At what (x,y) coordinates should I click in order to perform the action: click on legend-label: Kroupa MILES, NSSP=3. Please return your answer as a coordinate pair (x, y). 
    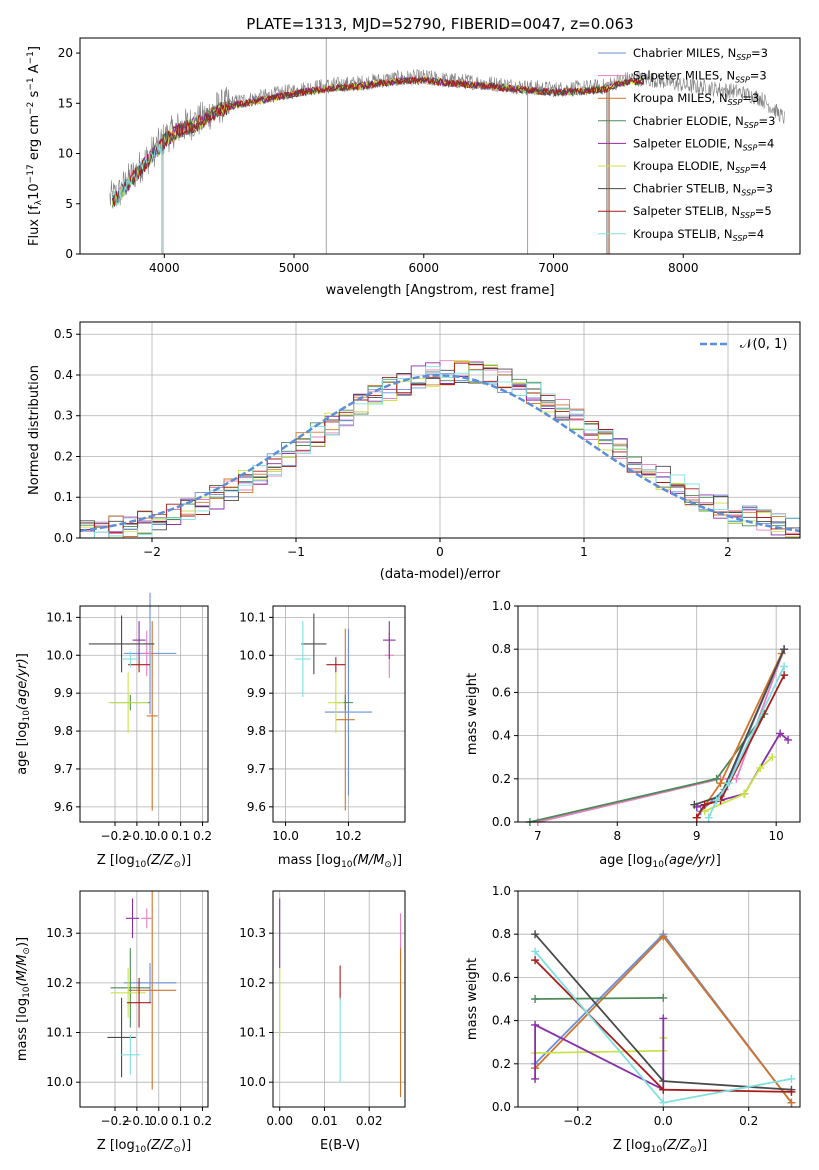
    Looking at the image, I should click on (696, 99).